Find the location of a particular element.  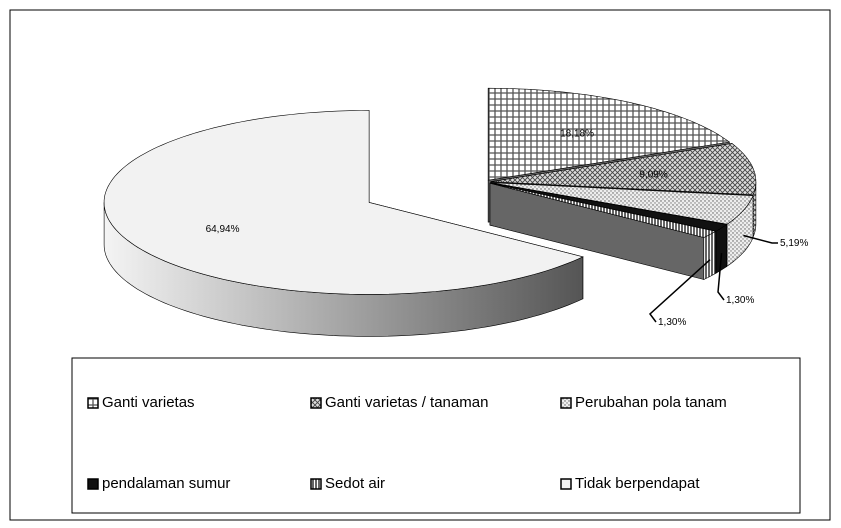

pie-slice is located at coordinates (603, 231).